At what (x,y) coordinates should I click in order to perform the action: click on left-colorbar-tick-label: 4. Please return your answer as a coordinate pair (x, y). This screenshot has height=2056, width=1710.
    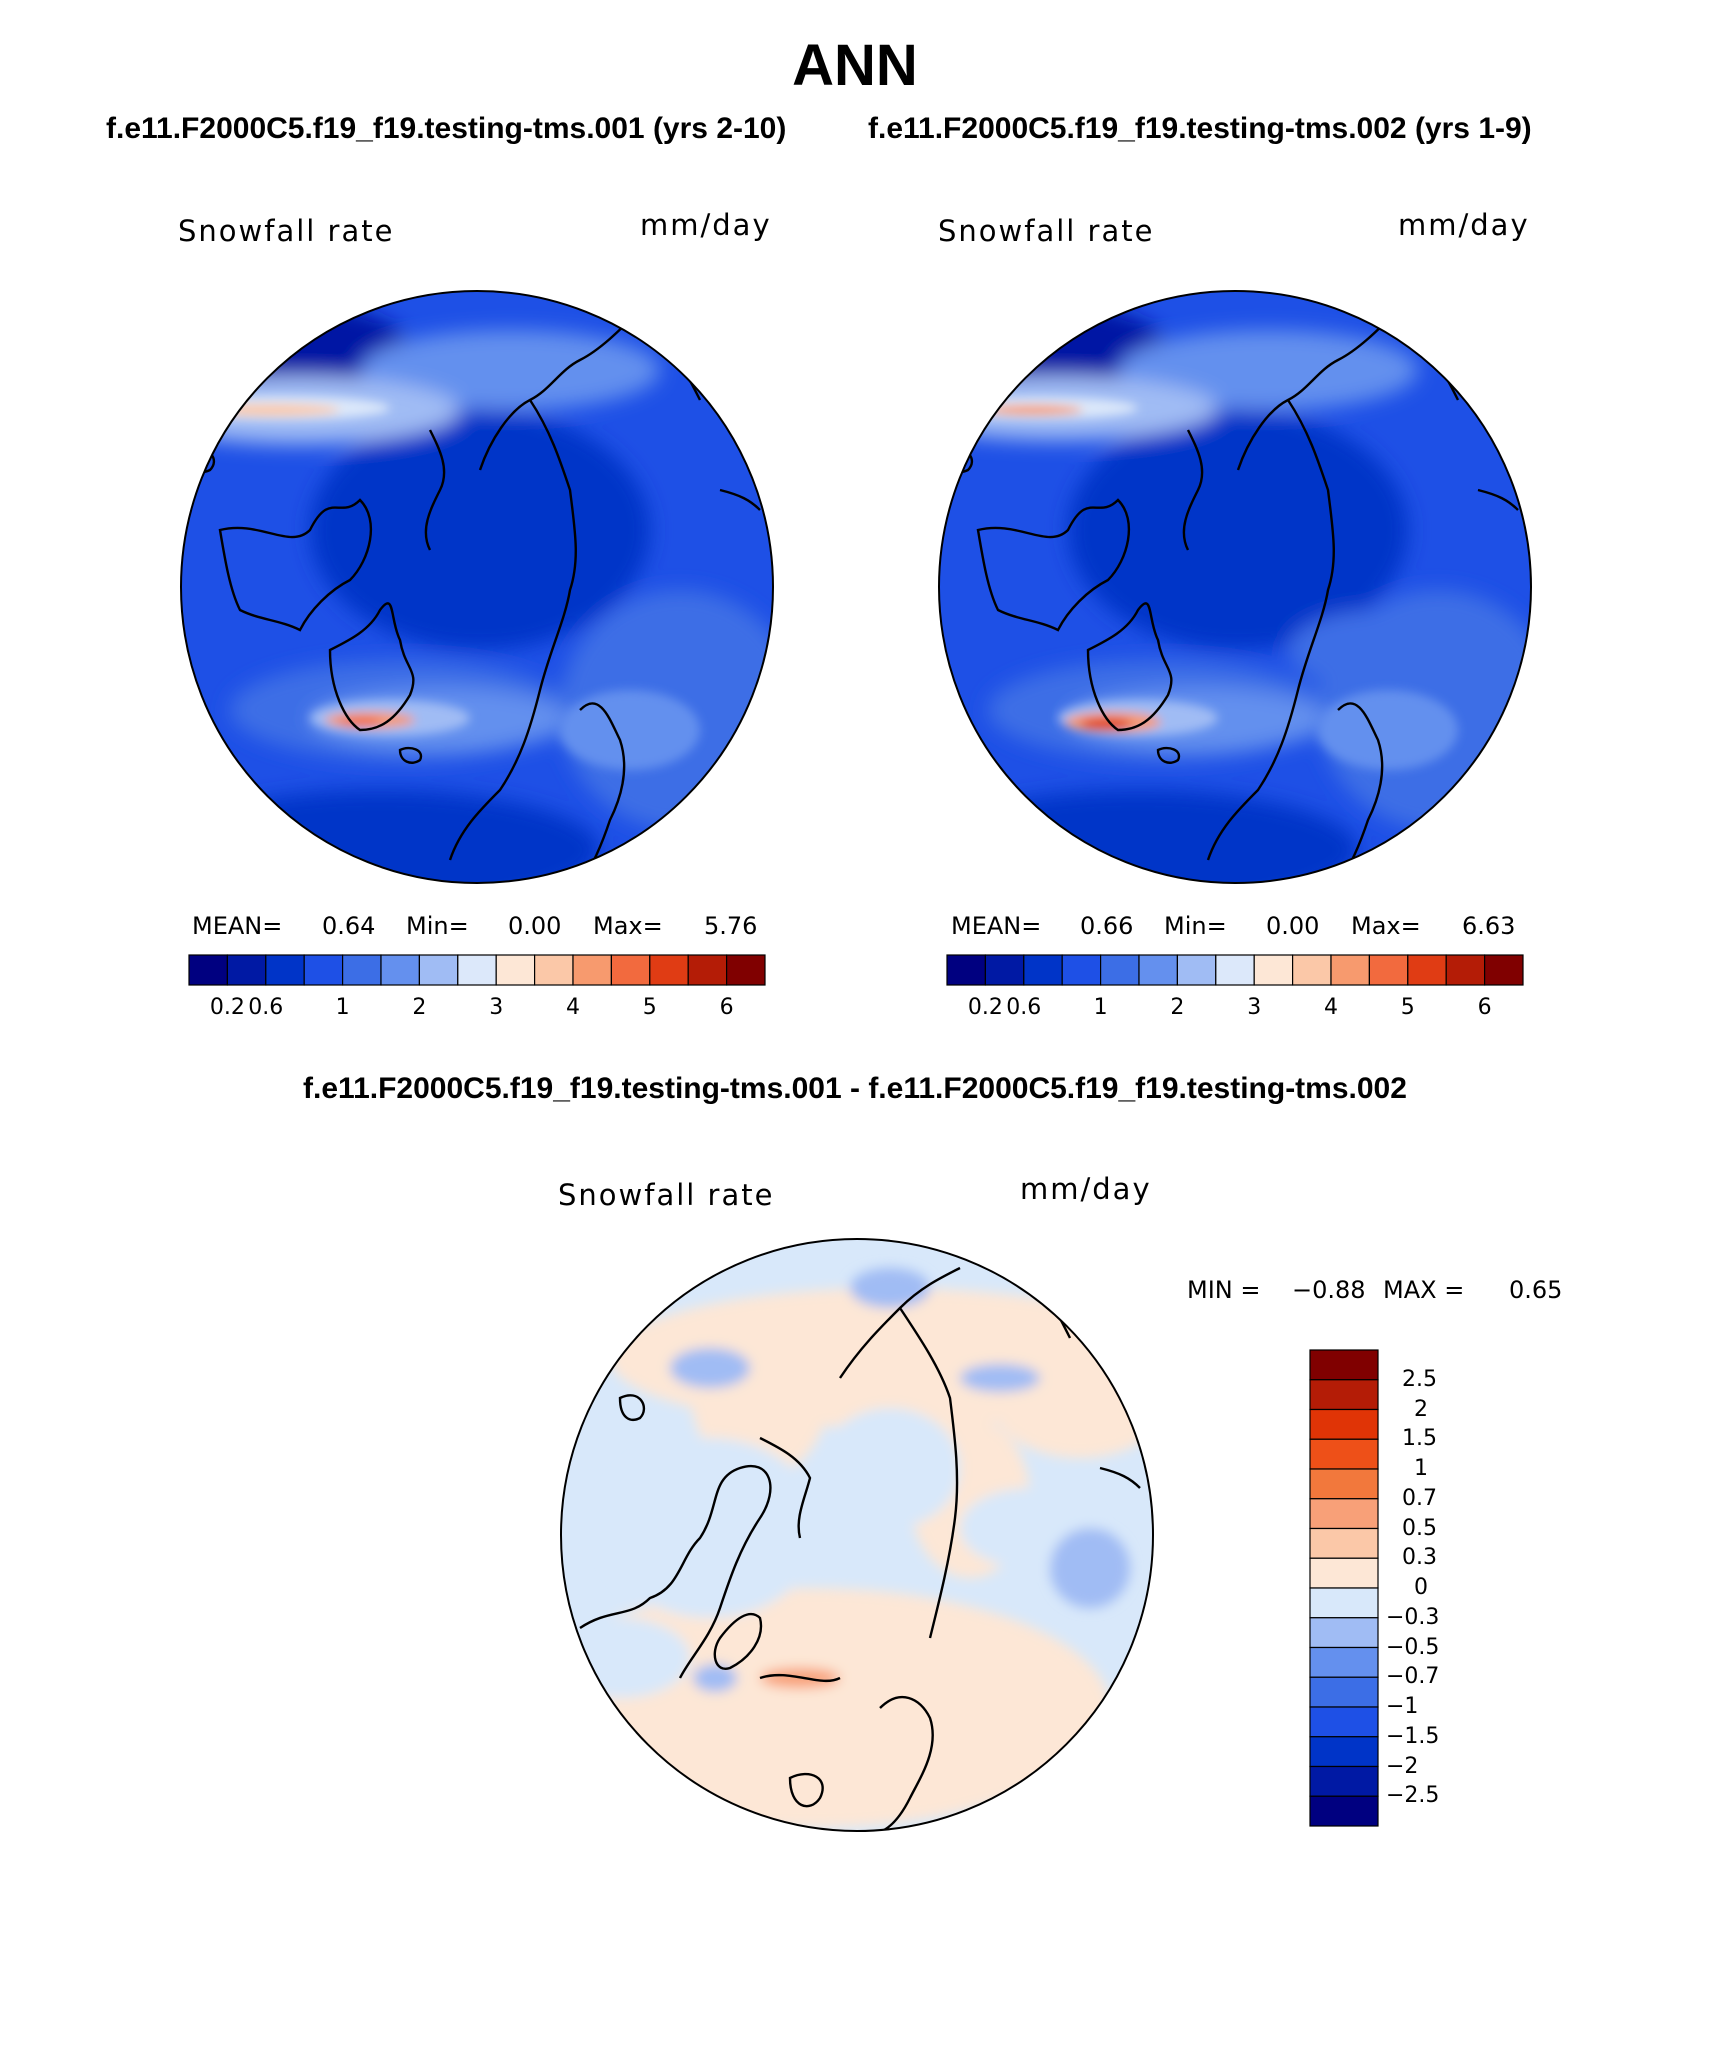
    Looking at the image, I should click on (573, 1007).